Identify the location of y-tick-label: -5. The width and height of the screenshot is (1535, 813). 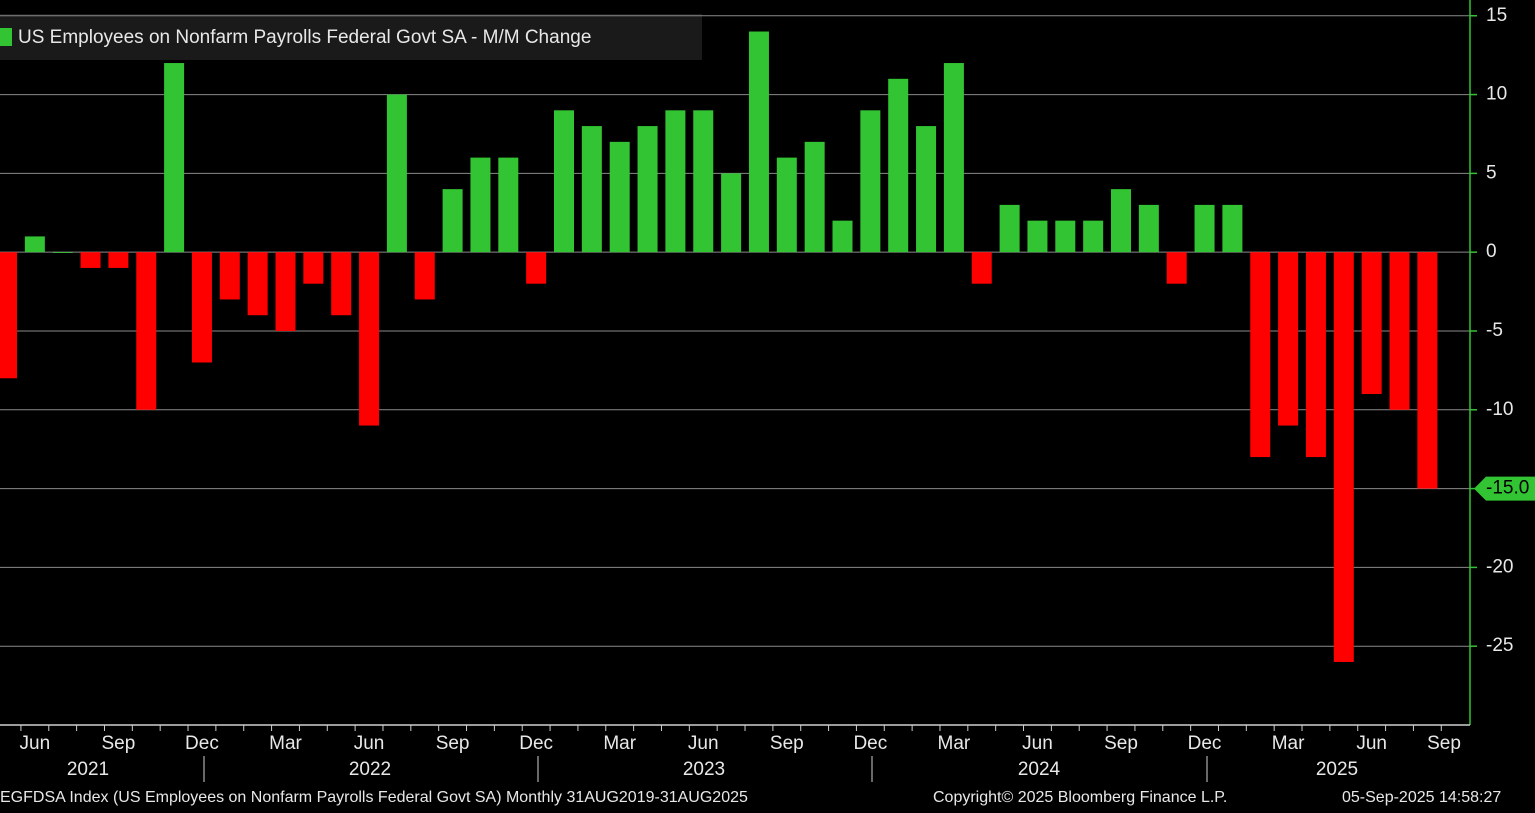
(1494, 330).